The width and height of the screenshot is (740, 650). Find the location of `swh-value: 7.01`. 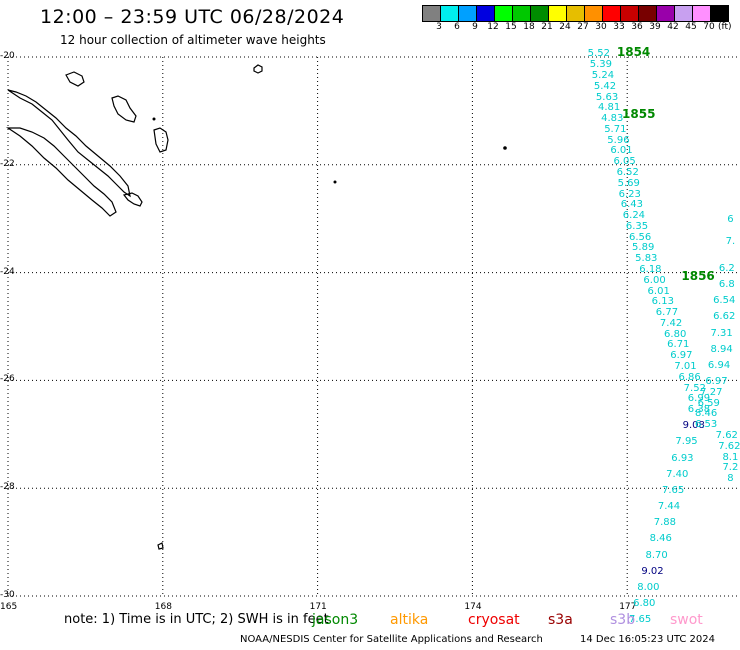

swh-value: 7.01 is located at coordinates (685, 366).